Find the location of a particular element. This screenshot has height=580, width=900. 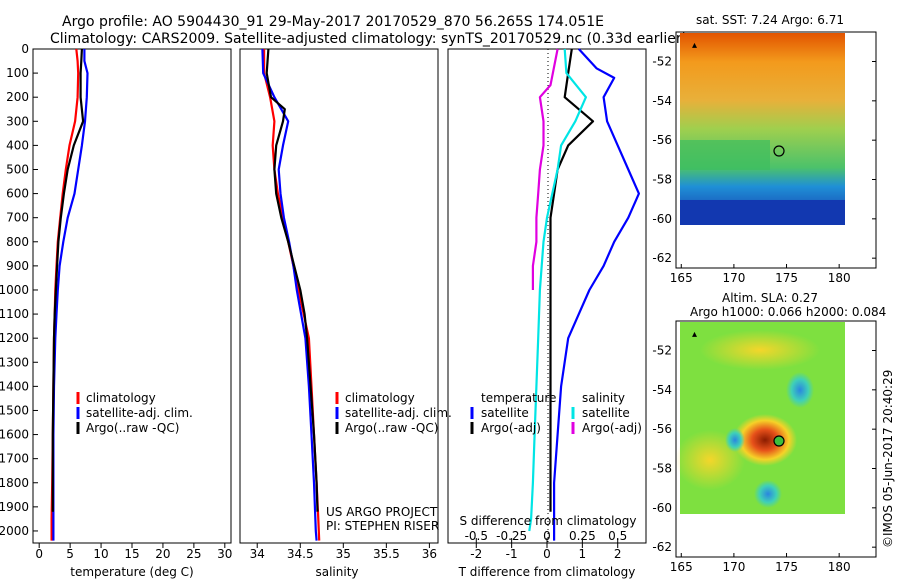

temperature-series is located at coordinates (69, 294).